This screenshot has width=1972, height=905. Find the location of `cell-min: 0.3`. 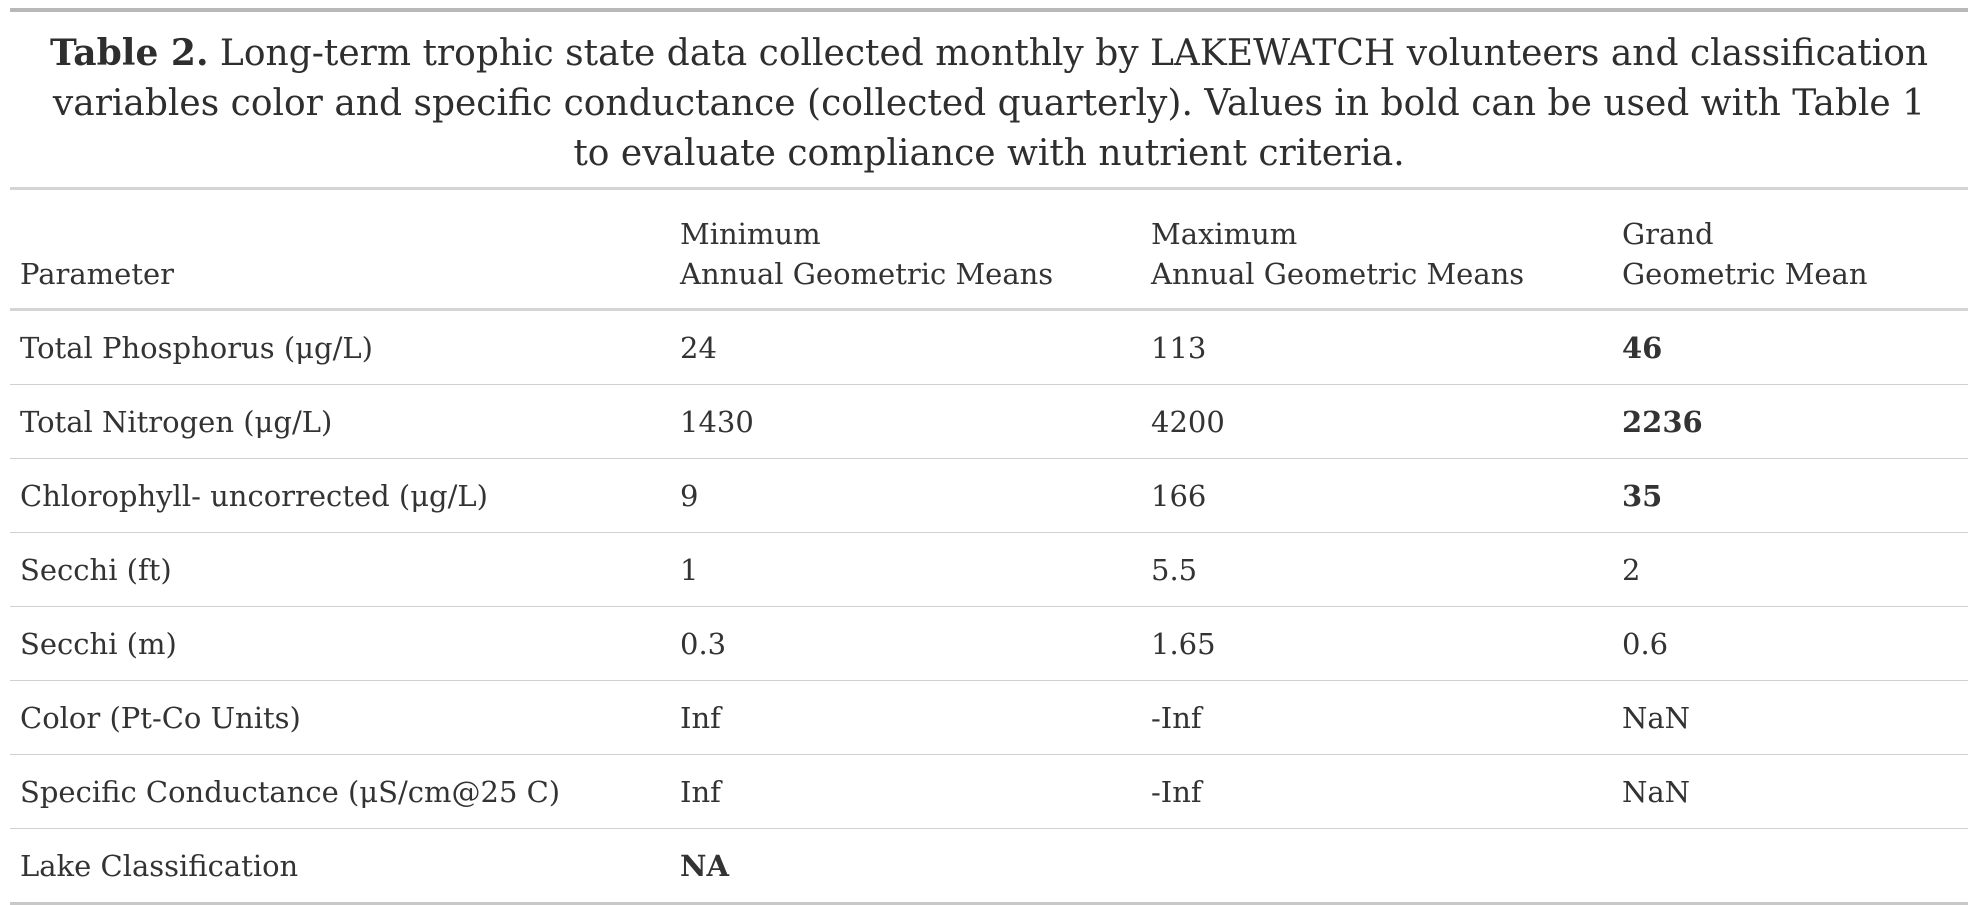

cell-min: 0.3 is located at coordinates (905, 643).